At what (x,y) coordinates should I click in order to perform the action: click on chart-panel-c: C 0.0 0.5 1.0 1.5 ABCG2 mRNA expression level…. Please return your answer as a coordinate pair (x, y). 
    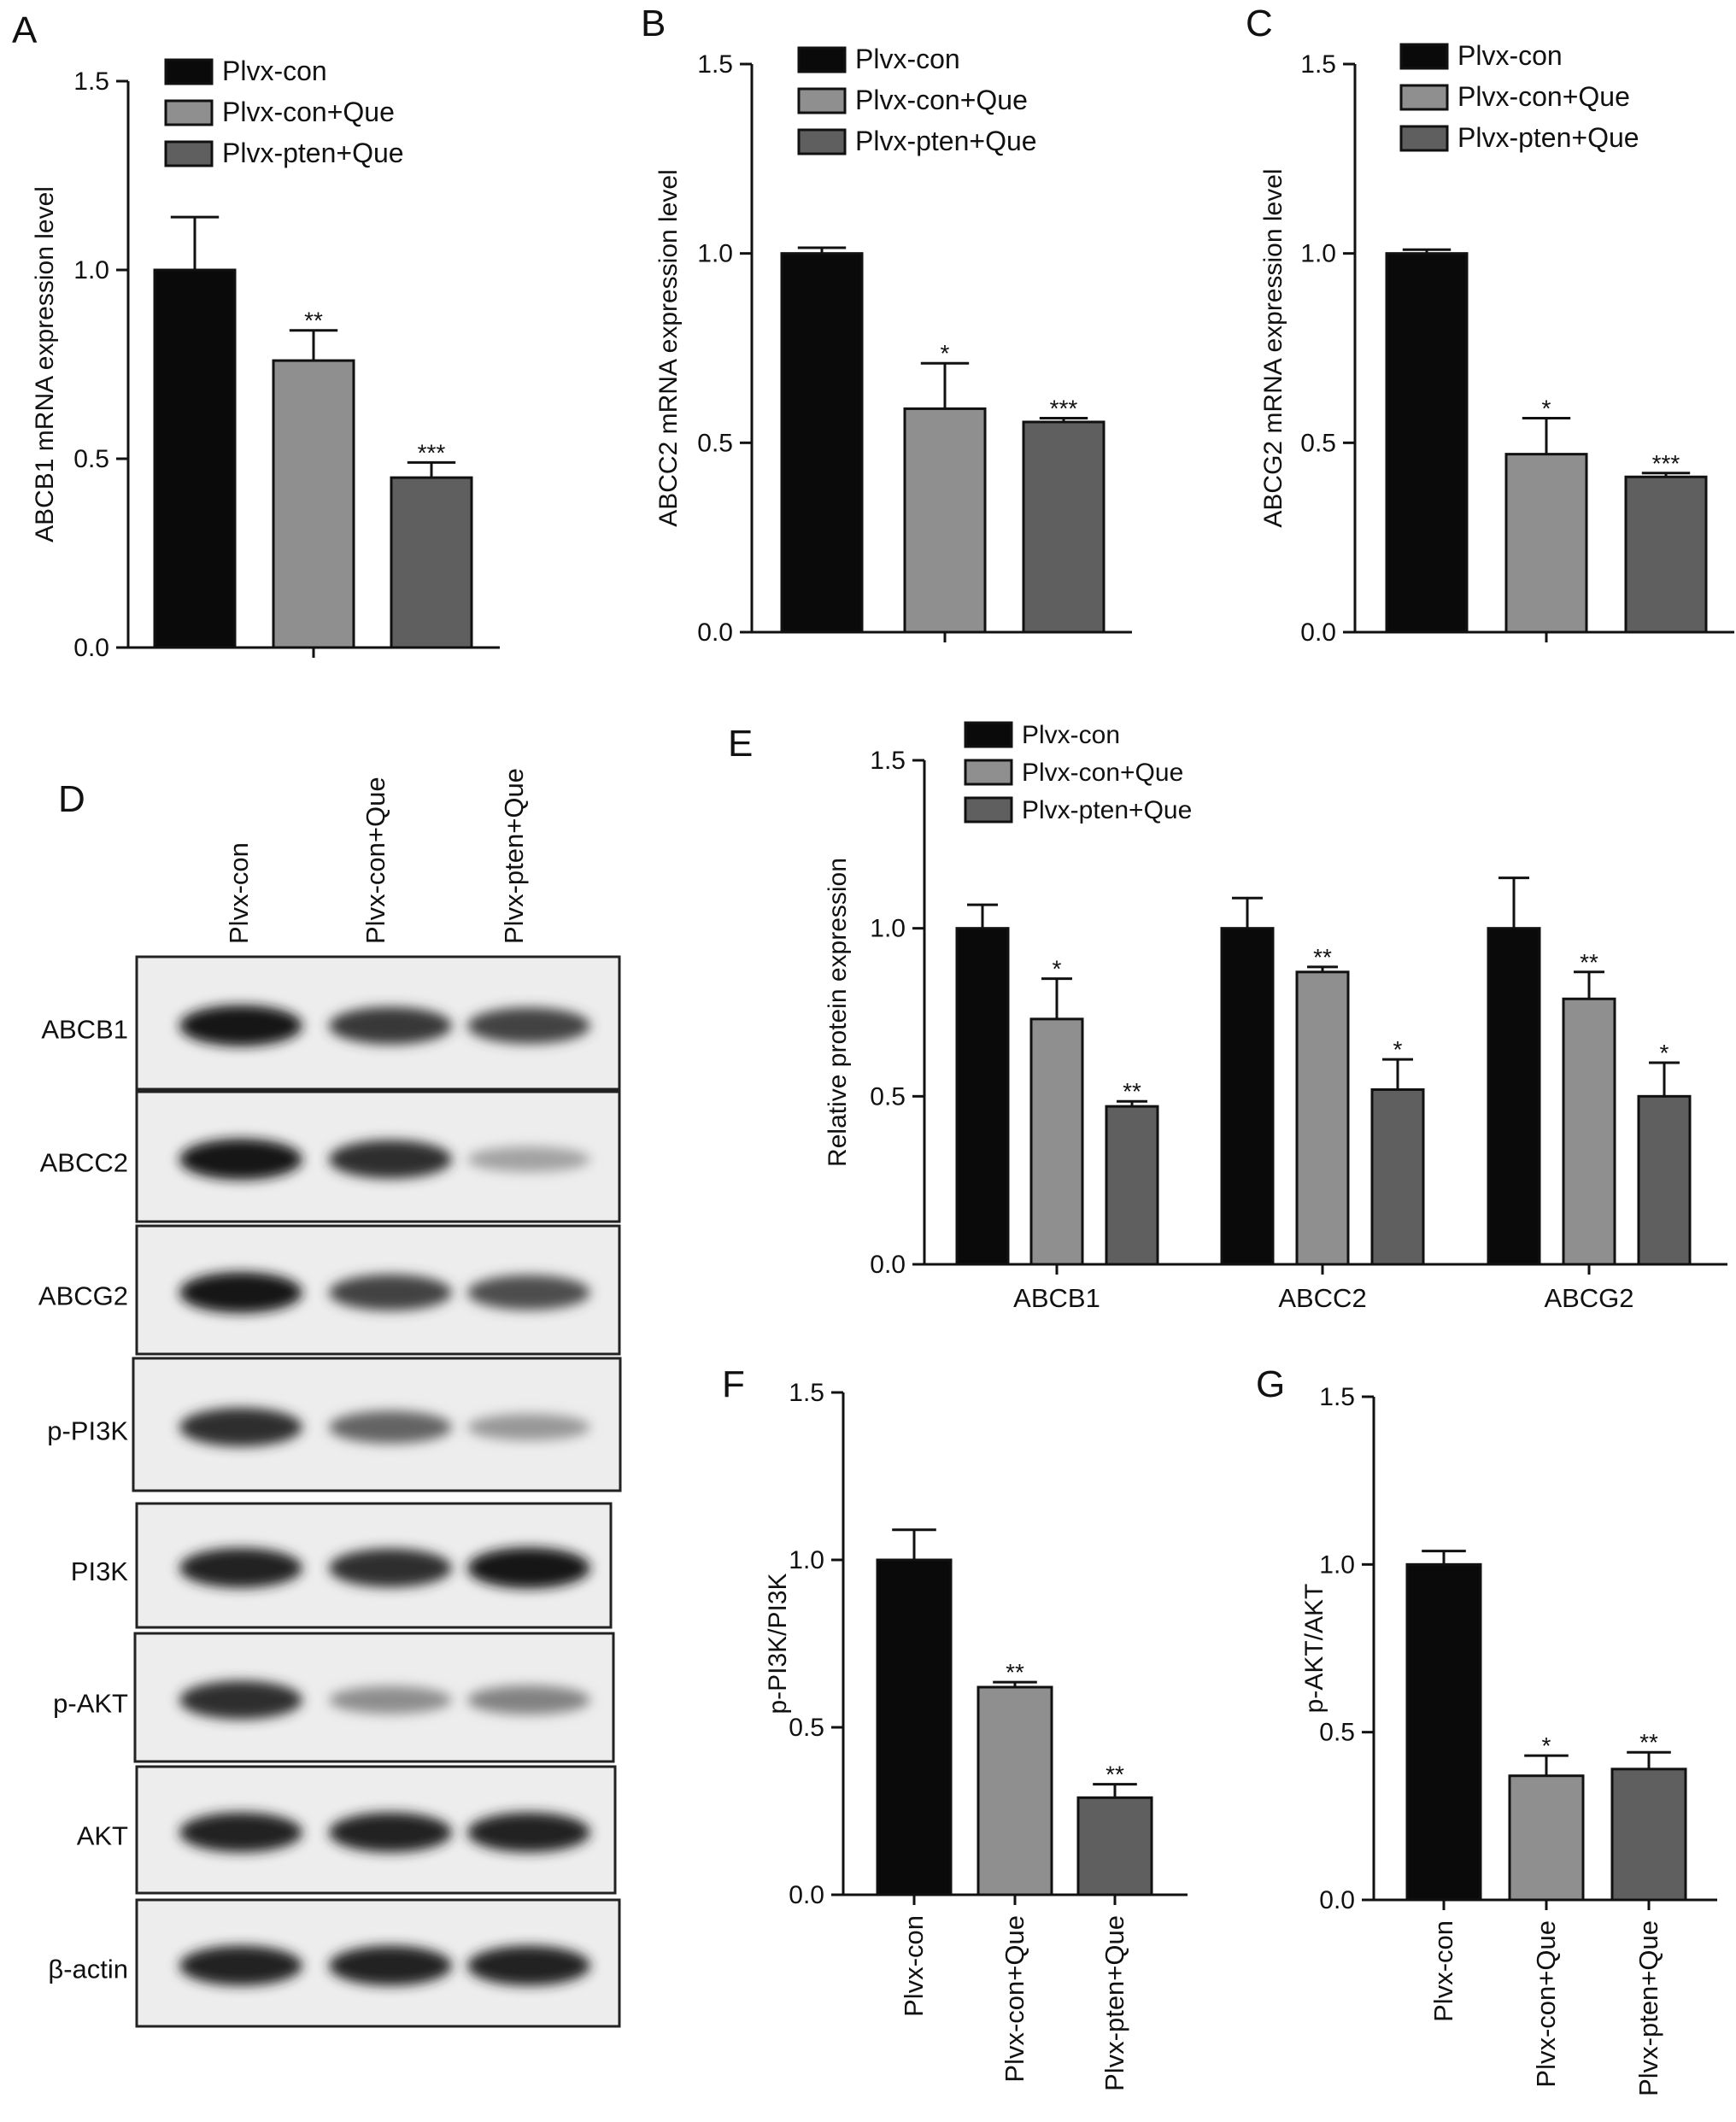
    Looking at the image, I should click on (1490, 325).